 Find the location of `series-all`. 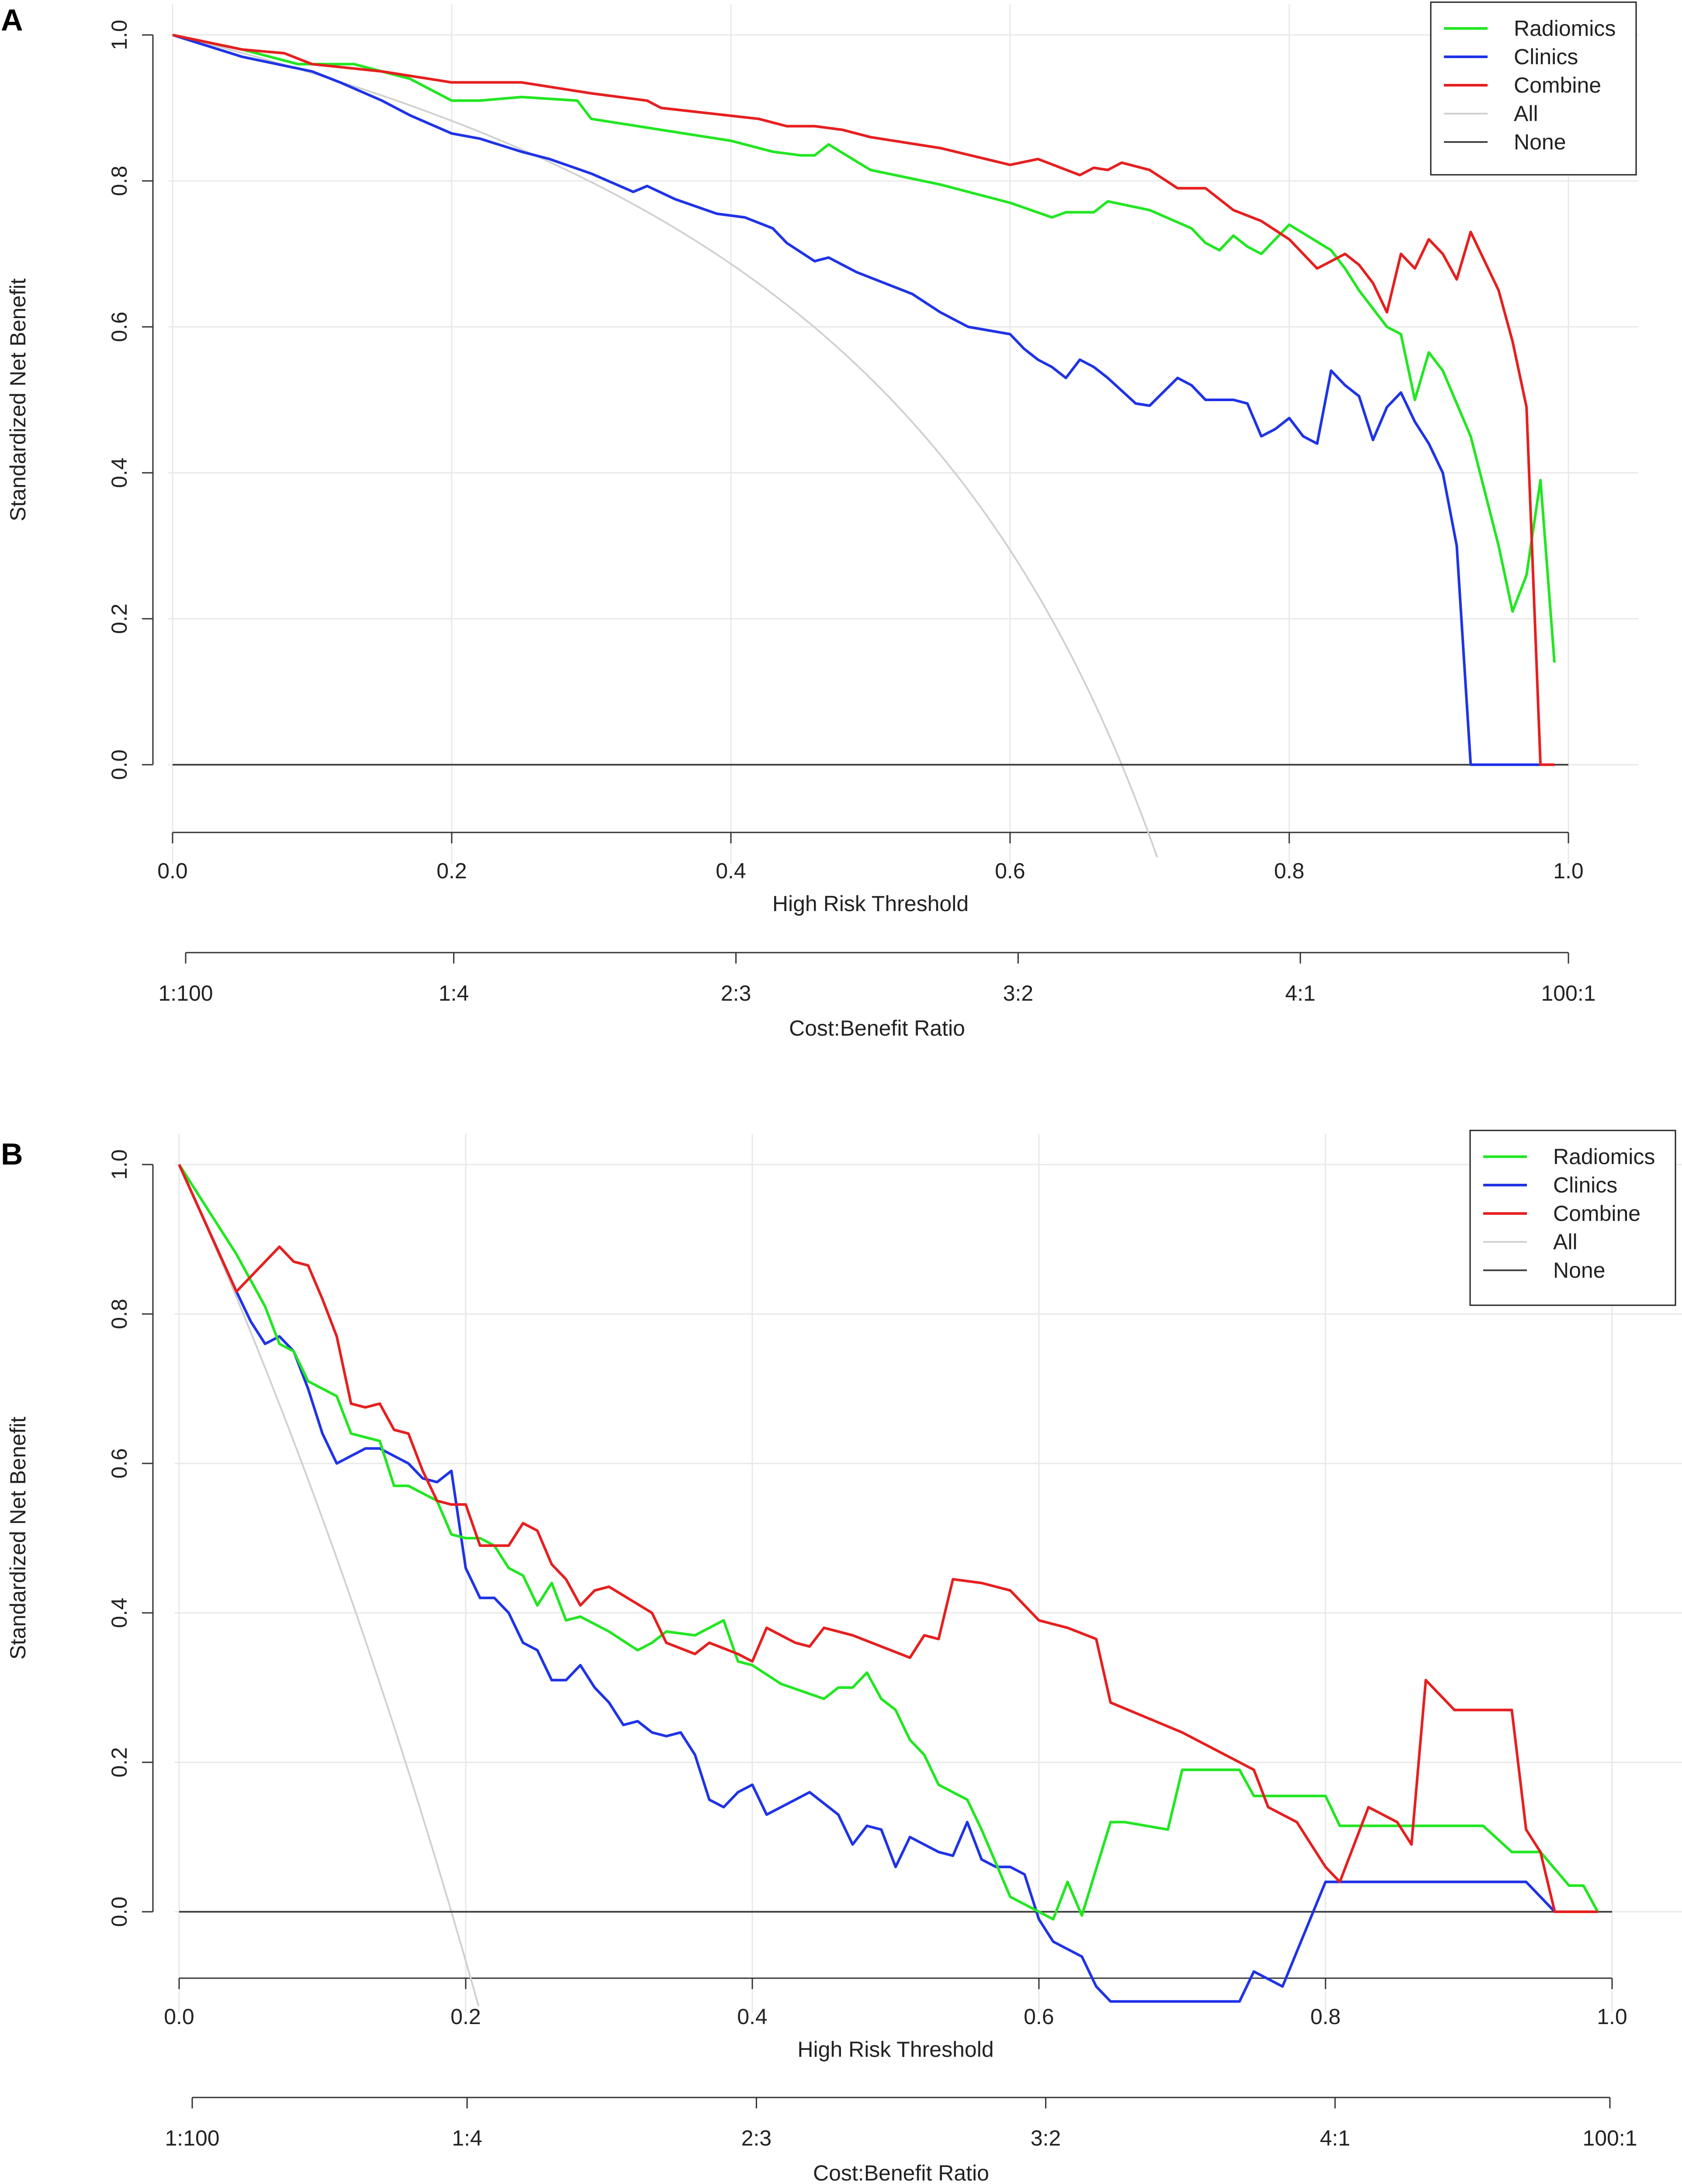

series-all is located at coordinates (329, 1585).